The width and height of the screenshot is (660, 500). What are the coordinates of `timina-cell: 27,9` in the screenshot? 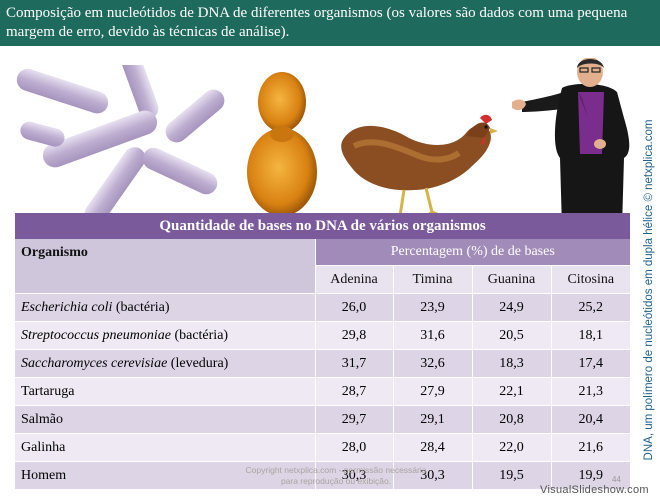 It's located at (432, 391).